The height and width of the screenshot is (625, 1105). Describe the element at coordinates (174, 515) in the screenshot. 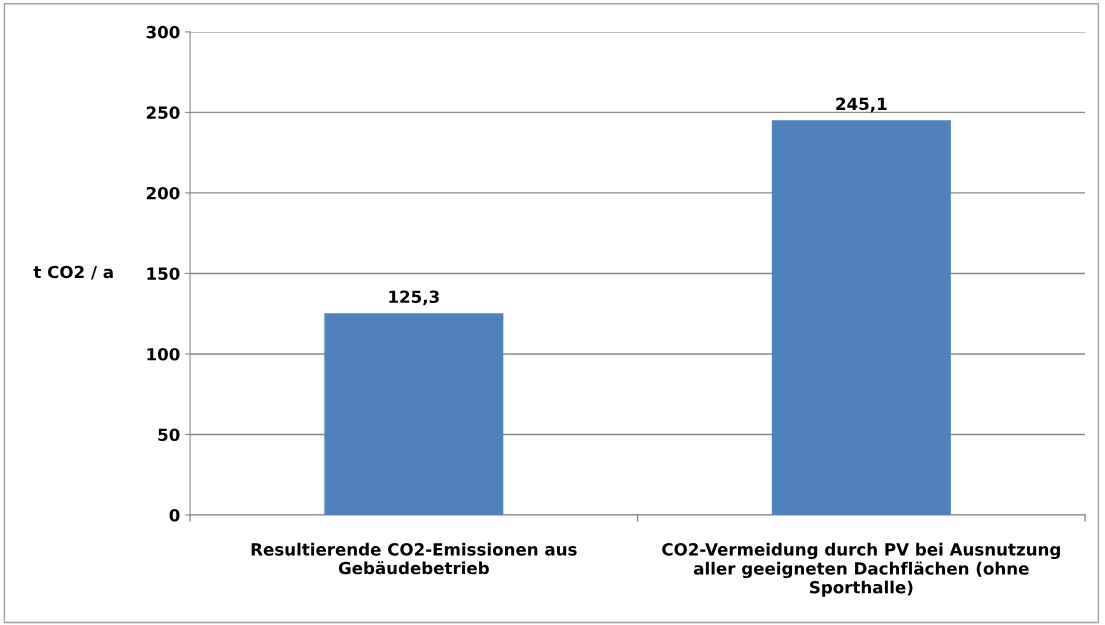

I see `y-tick-label: 0` at that location.